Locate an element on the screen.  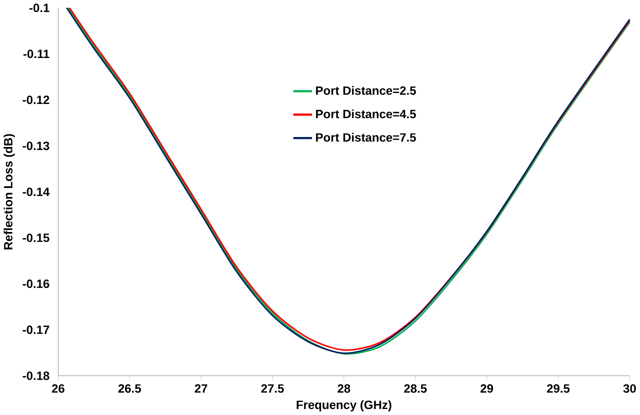
x-tick-label: 28 is located at coordinates (344, 388).